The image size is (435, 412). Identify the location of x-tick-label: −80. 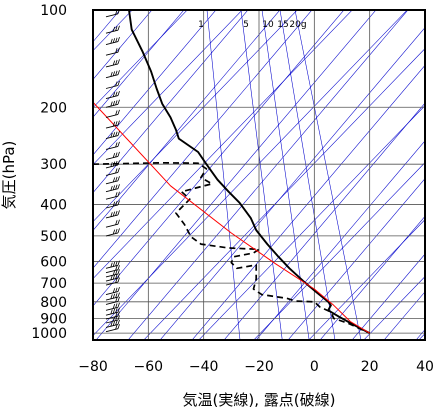
(93, 367).